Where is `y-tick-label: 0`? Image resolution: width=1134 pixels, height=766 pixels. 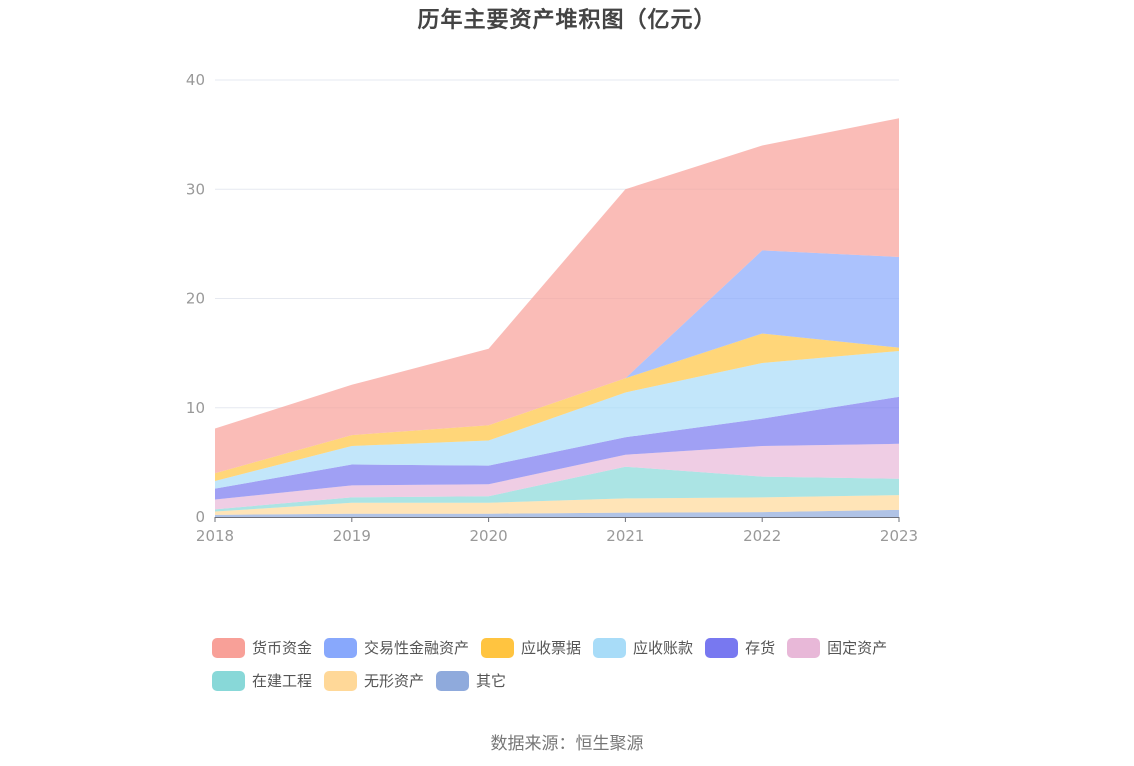
y-tick-label: 0 is located at coordinates (200, 517).